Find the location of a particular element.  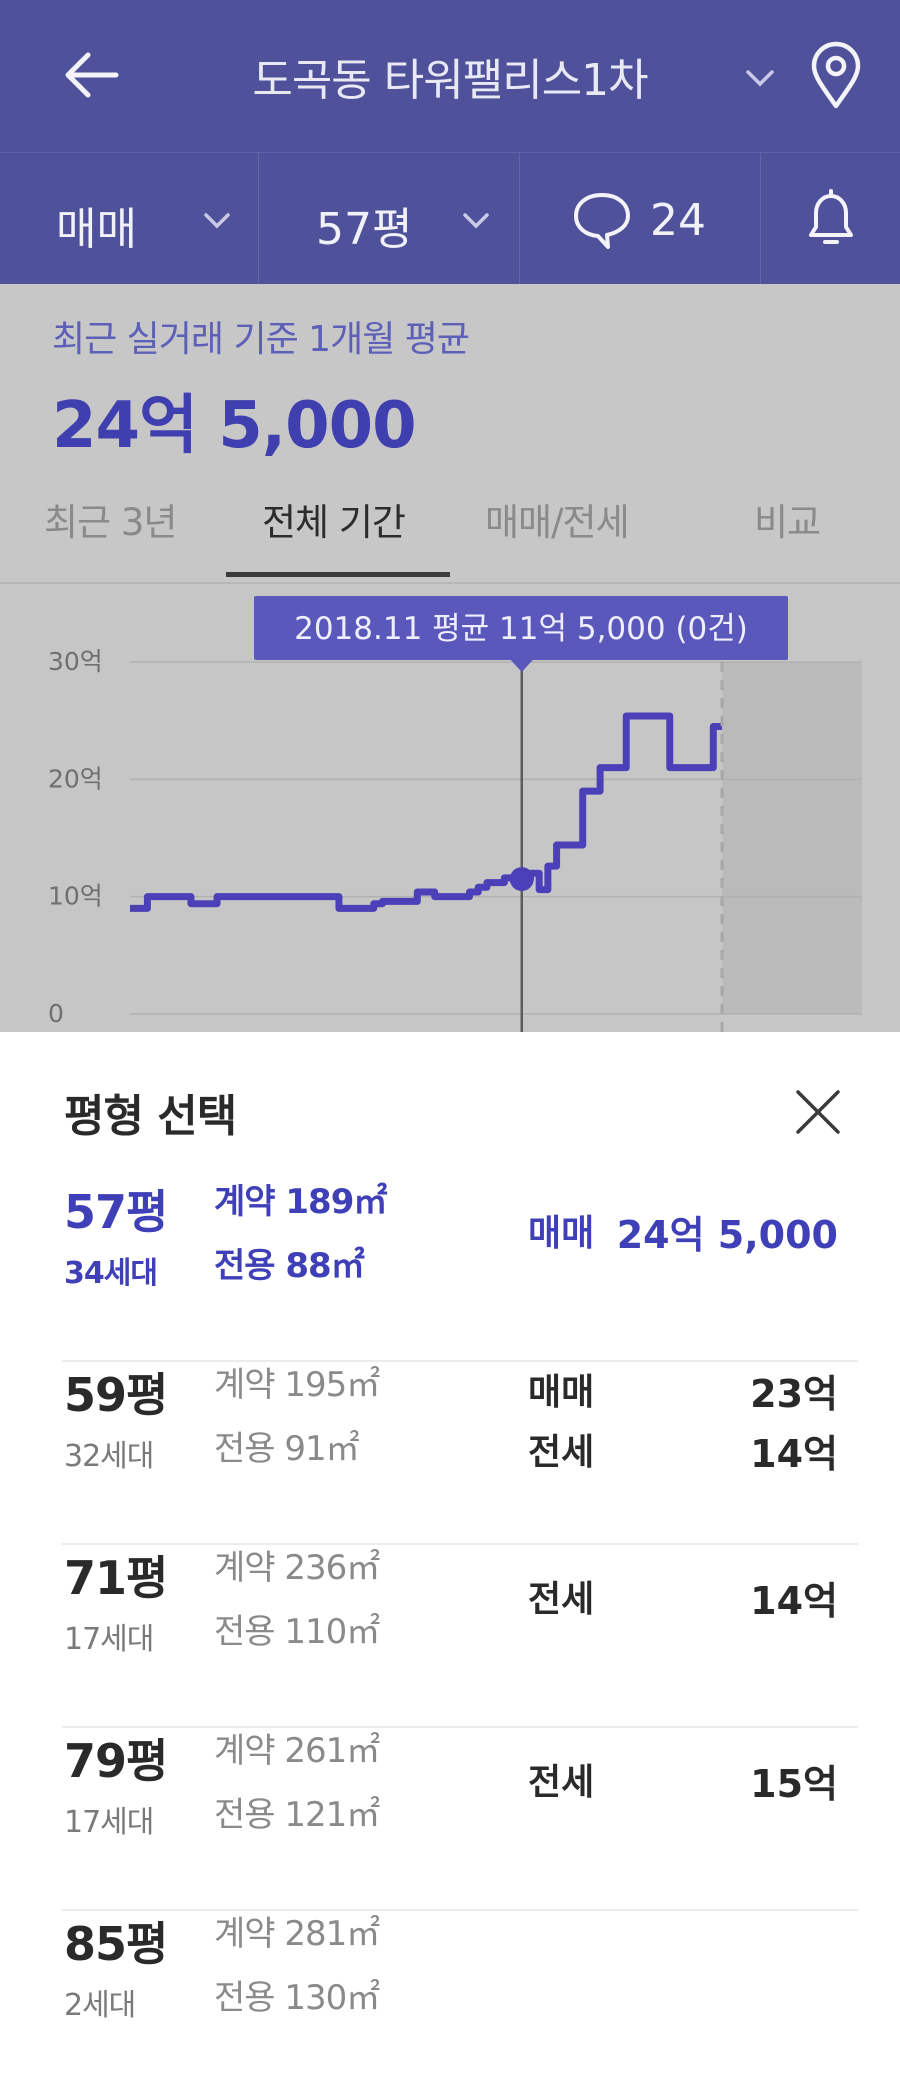

contract-area: 계약 261㎡ is located at coordinates (297, 1751).